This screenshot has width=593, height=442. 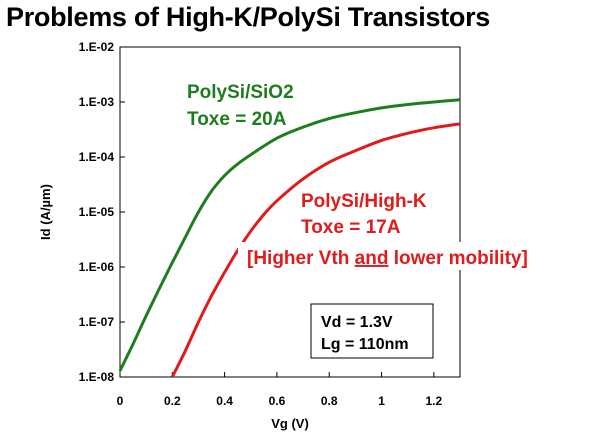 What do you see at coordinates (224, 401) in the screenshot?
I see `x-tick-label: 0.4` at bounding box center [224, 401].